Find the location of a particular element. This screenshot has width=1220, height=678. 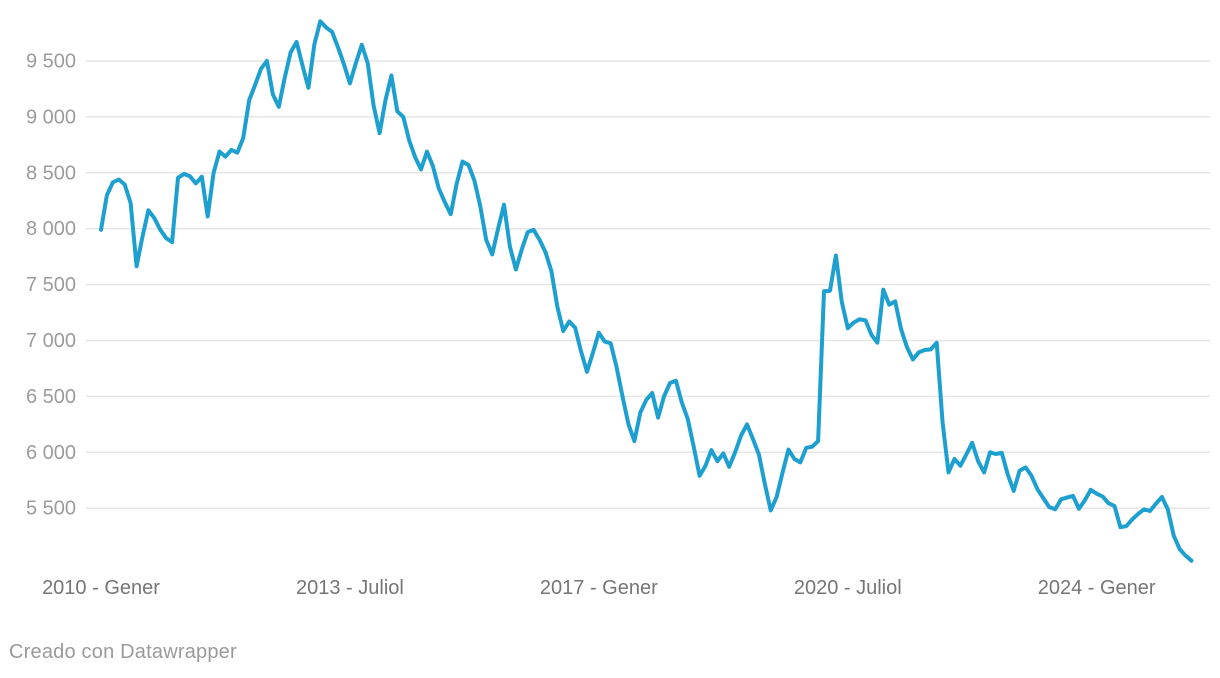

y-axis-label: 9 500 is located at coordinates (51, 62).